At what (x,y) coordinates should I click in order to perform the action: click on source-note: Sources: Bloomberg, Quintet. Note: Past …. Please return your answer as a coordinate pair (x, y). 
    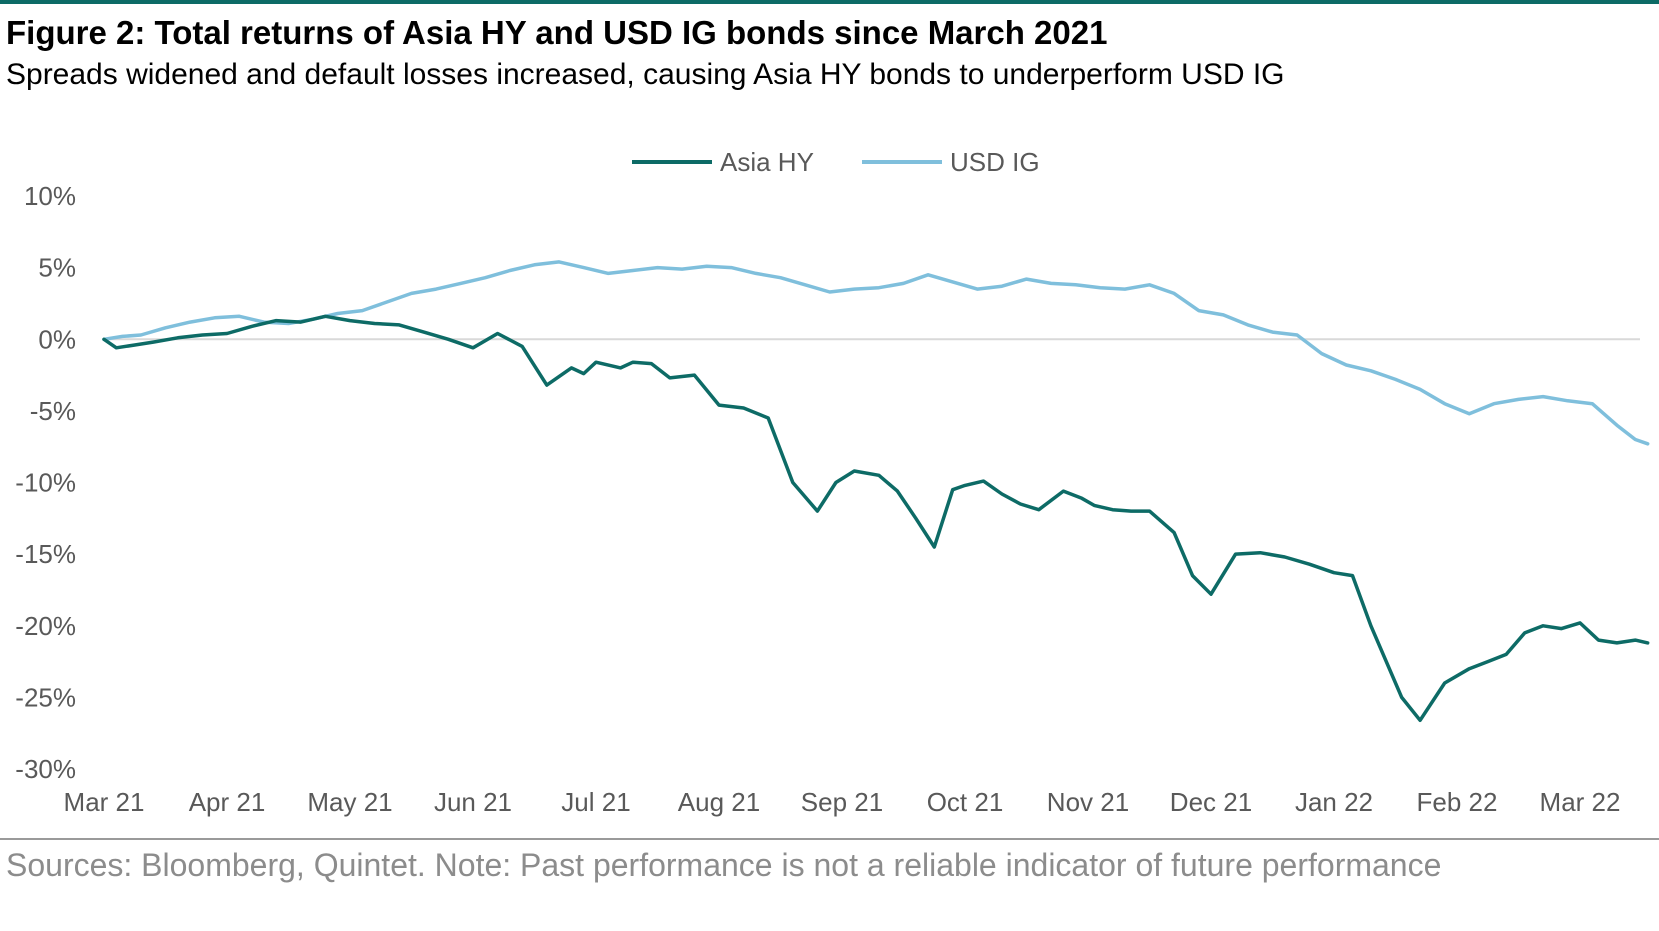
    Looking at the image, I should click on (724, 865).